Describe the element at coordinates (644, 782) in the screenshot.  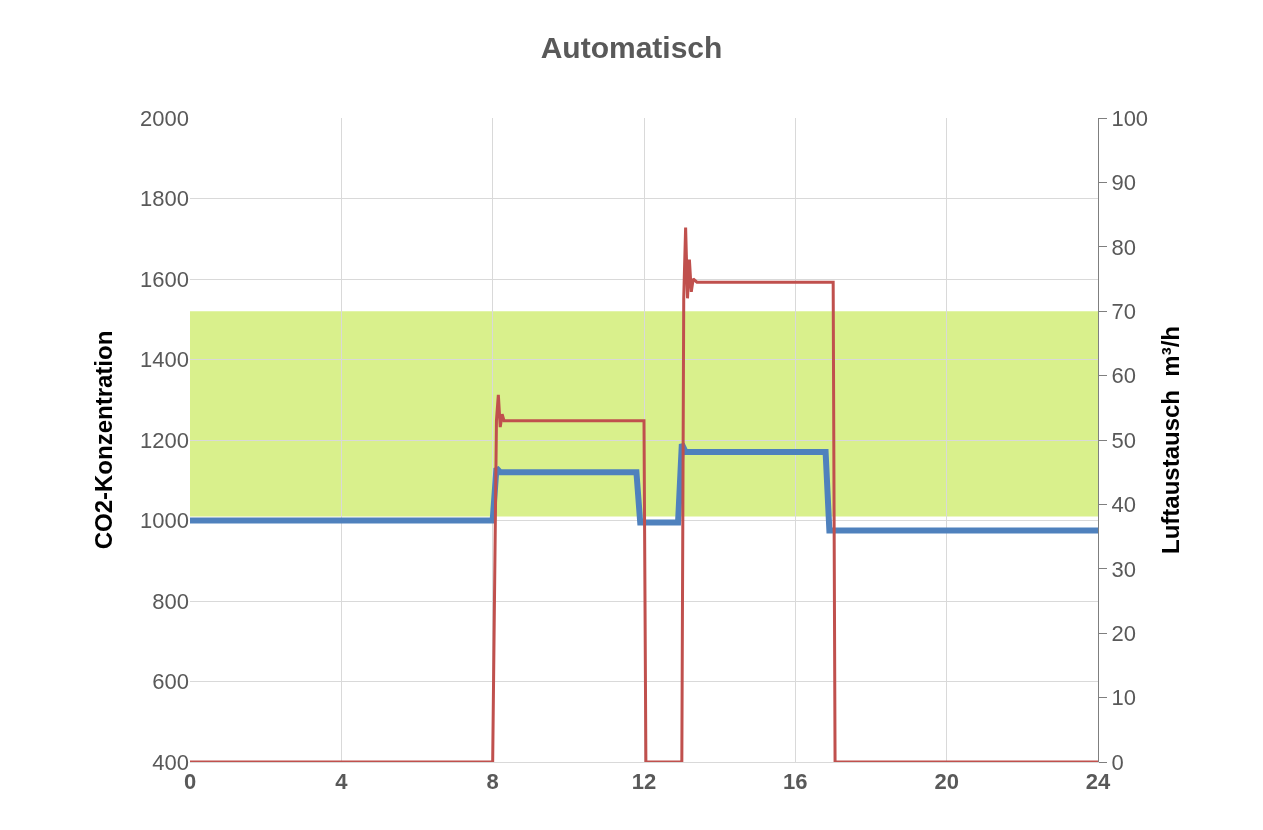
I see `x-tick-label: 12` at that location.